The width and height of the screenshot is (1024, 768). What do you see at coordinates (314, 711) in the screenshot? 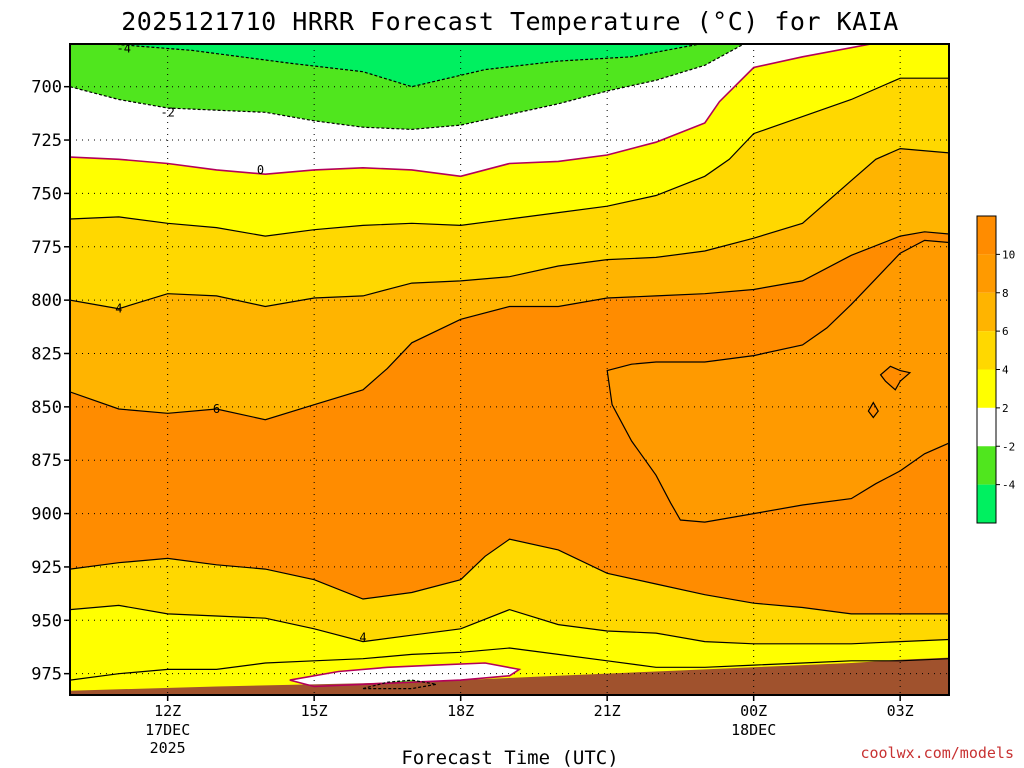
I see `x-tick-label: 15Z` at bounding box center [314, 711].